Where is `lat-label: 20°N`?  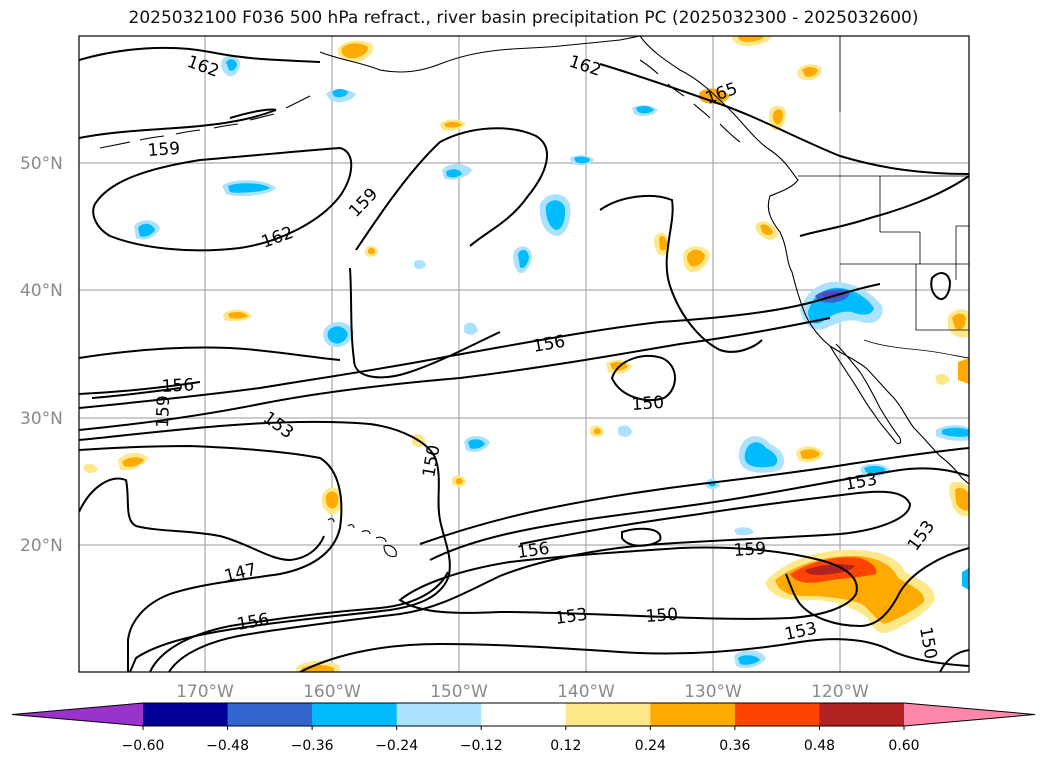 lat-label: 20°N is located at coordinates (41, 546).